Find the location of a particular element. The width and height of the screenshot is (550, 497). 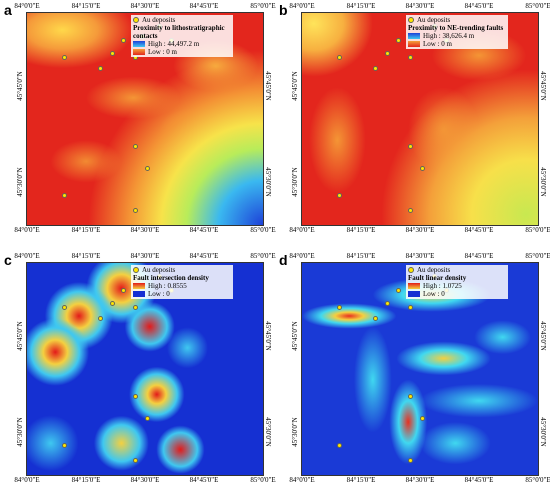

legend-high: High : 1.0725 is located at coordinates (442, 286).